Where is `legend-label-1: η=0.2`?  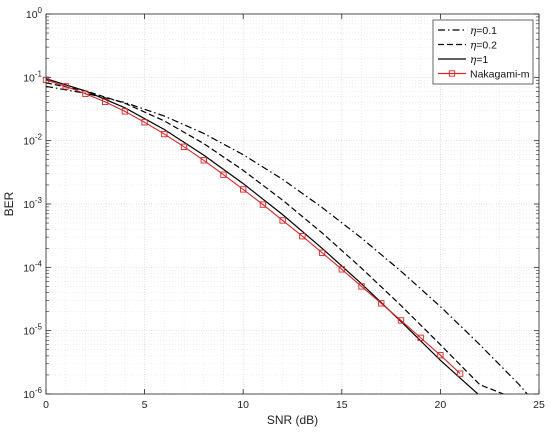 legend-label-1: η=0.2 is located at coordinates (483, 45).